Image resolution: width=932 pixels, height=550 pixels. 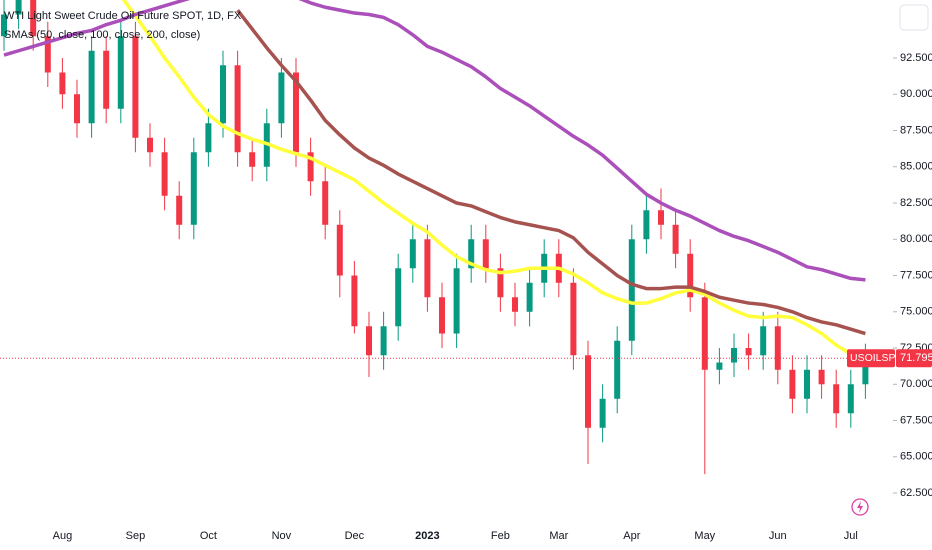 I want to click on y-tick-label: 75.000, so click(x=916, y=312).